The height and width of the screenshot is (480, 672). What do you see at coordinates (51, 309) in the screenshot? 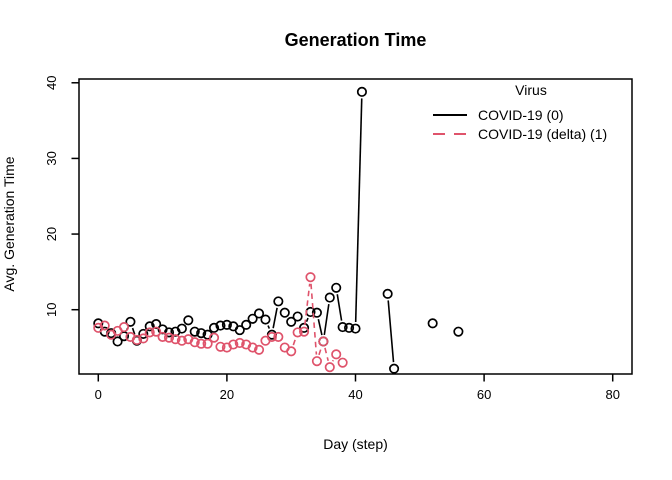
I see `y-tick-label: 10` at bounding box center [51, 309].